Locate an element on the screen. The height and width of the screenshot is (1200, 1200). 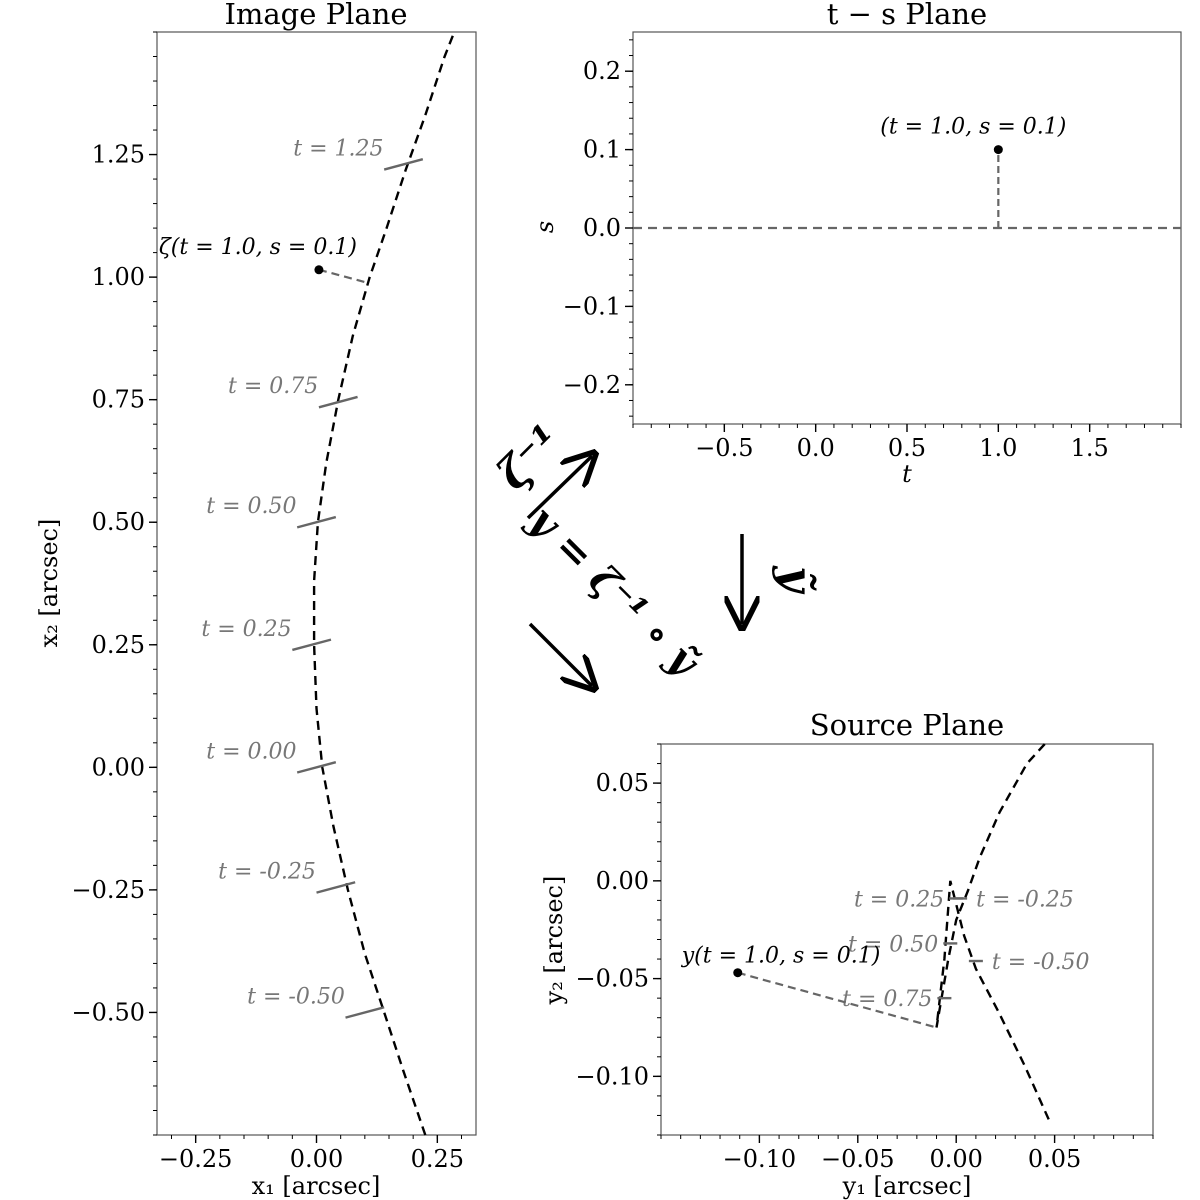
y-tick-label: −0.10 is located at coordinates (612, 1076).